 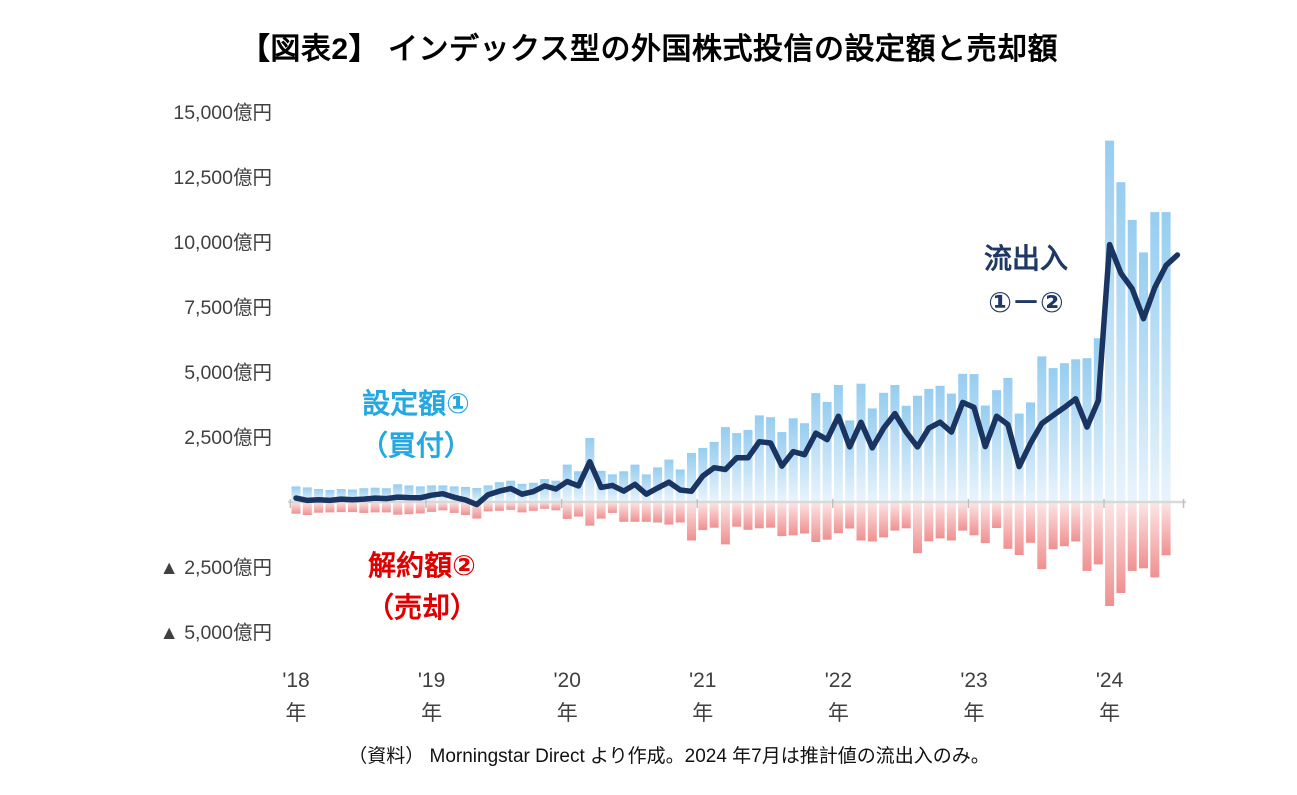 I want to click on chart-title: 【図表2】 インデックス型の外国株式投信の設定額と売却額, so click(x=649, y=49).